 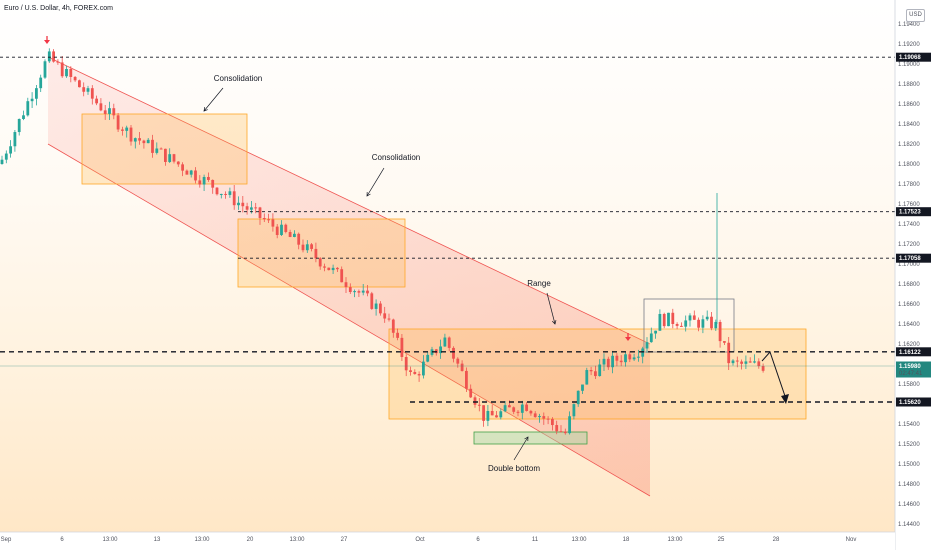 I want to click on x-tick-label: 13, so click(x=157, y=540).